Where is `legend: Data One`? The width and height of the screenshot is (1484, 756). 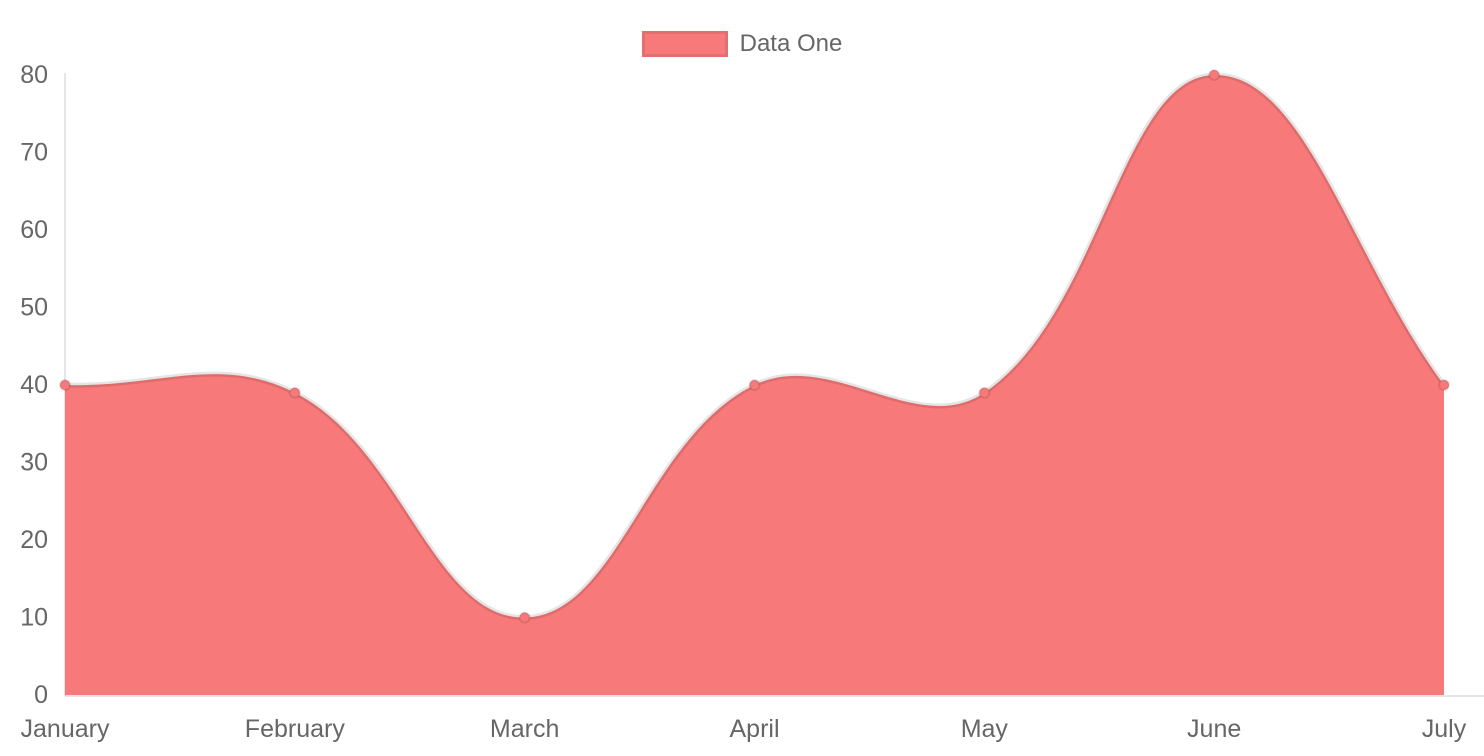 legend: Data One is located at coordinates (742, 44).